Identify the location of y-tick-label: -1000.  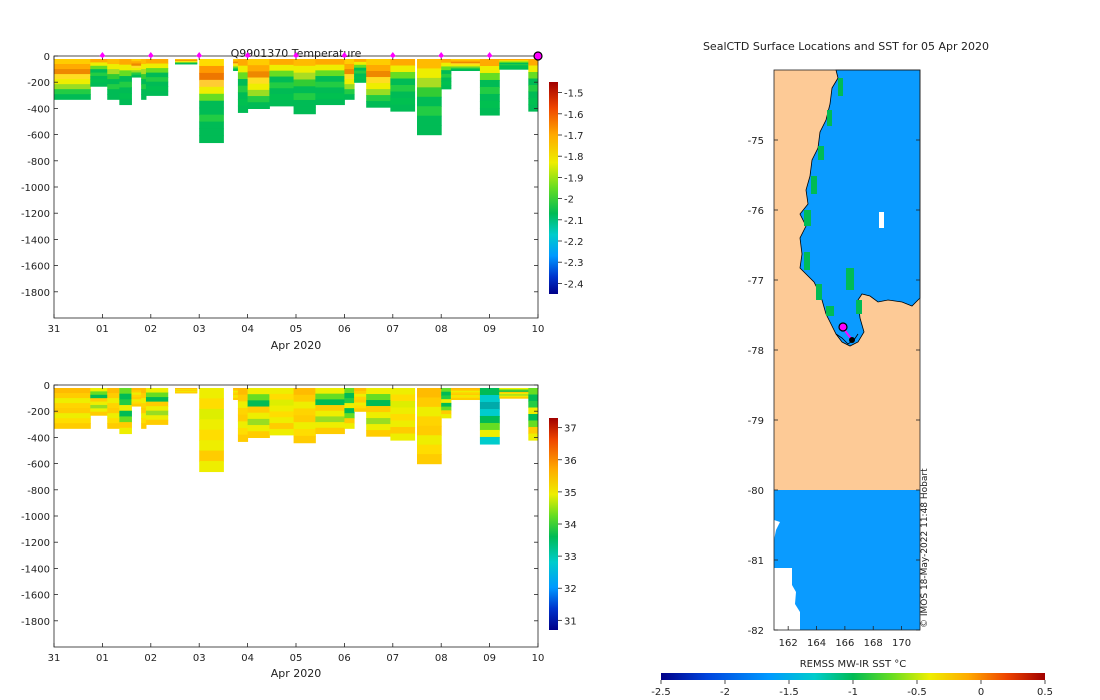
(35, 517).